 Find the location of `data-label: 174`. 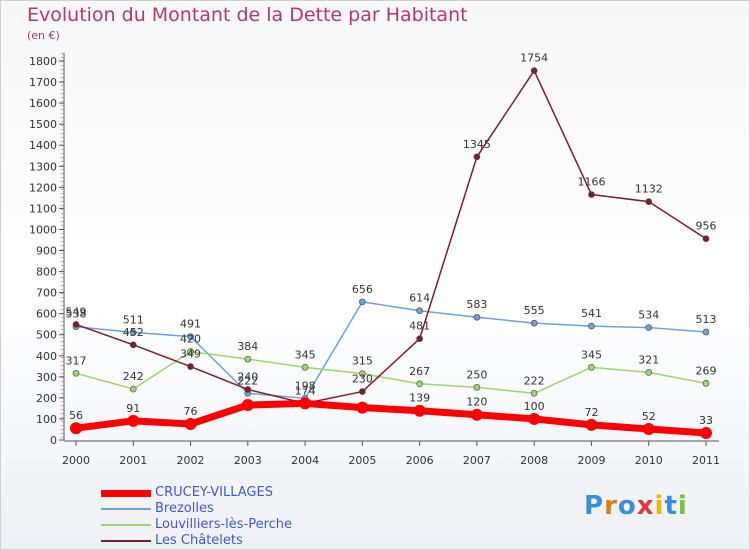

data-label: 174 is located at coordinates (305, 390).